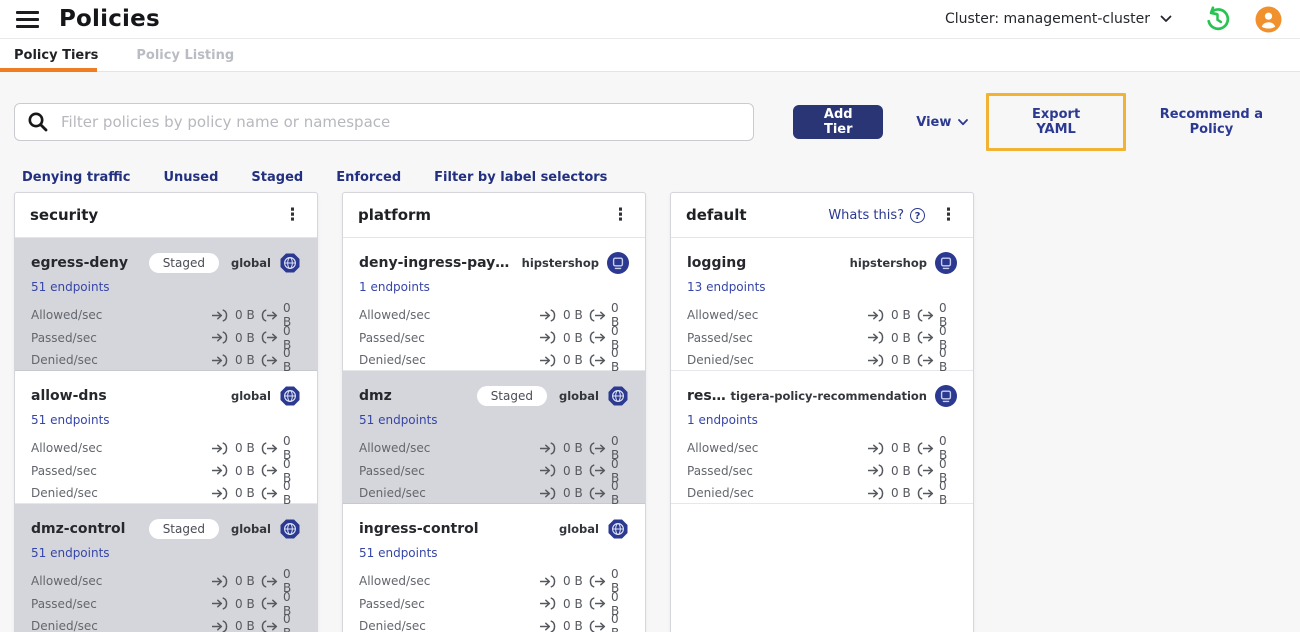 The height and width of the screenshot is (632, 1300). Describe the element at coordinates (48, 70) in the screenshot. I see `active-tab-underline` at that location.